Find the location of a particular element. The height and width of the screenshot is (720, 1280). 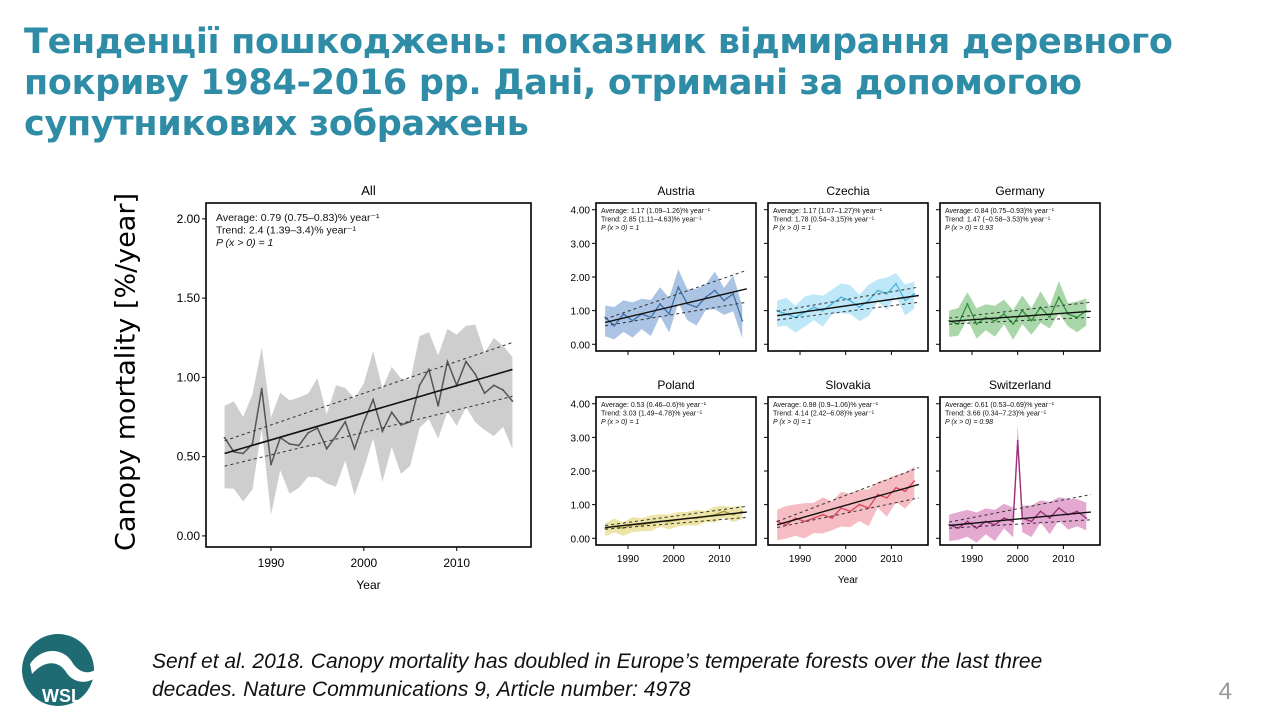

uncertainty-band-austria is located at coordinates (674, 304).